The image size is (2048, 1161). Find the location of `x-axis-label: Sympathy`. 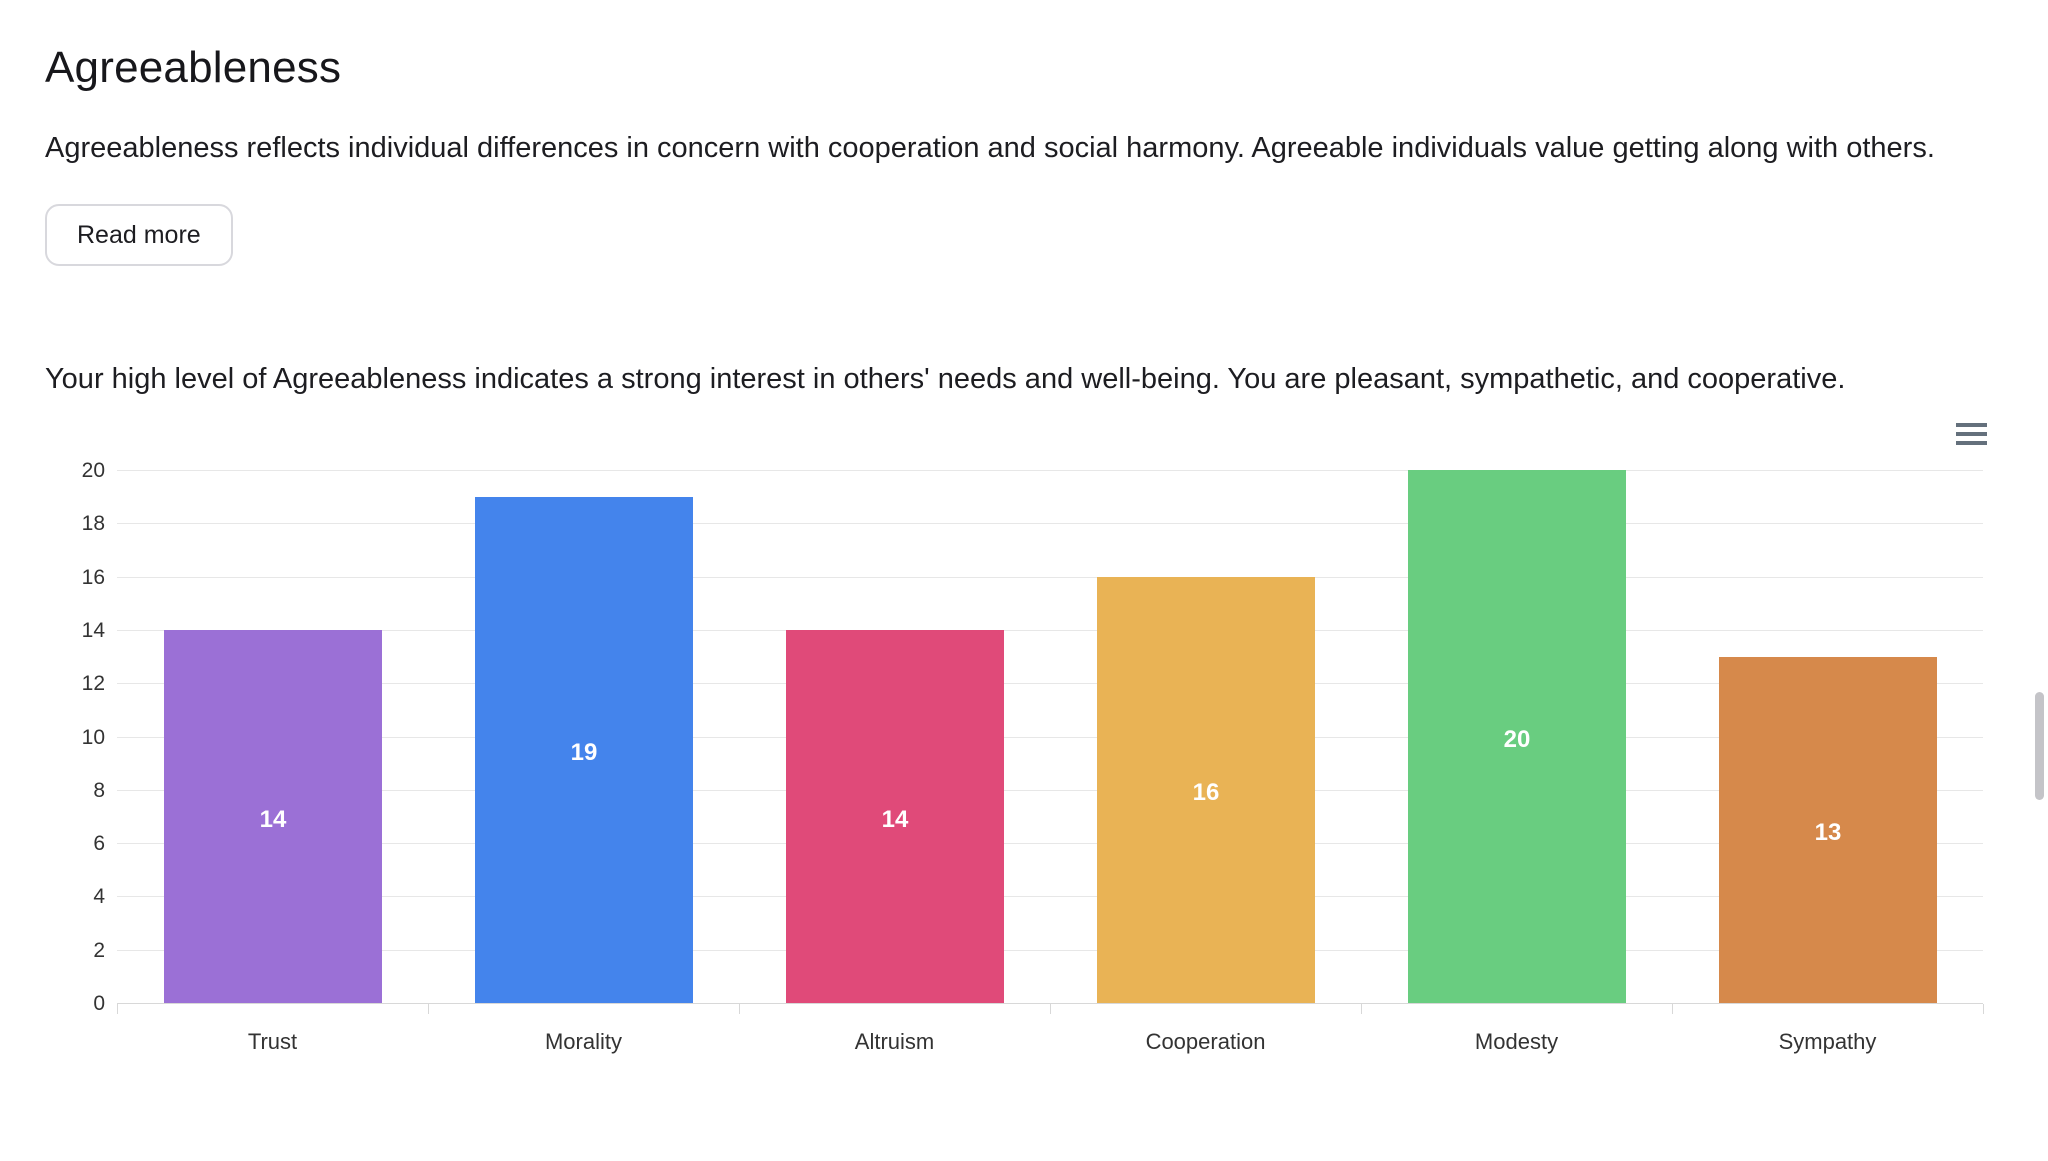

x-axis-label: Sympathy is located at coordinates (1827, 1041).